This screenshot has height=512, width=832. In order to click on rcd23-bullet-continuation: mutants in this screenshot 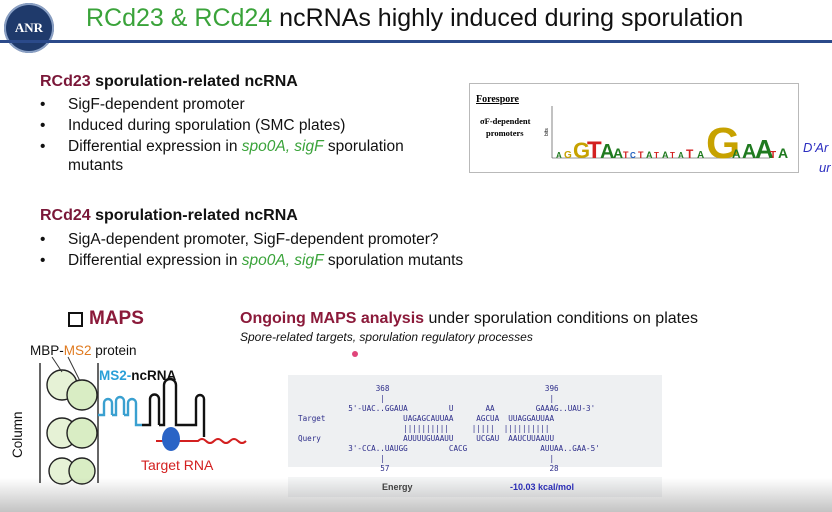, I will do `click(96, 165)`.